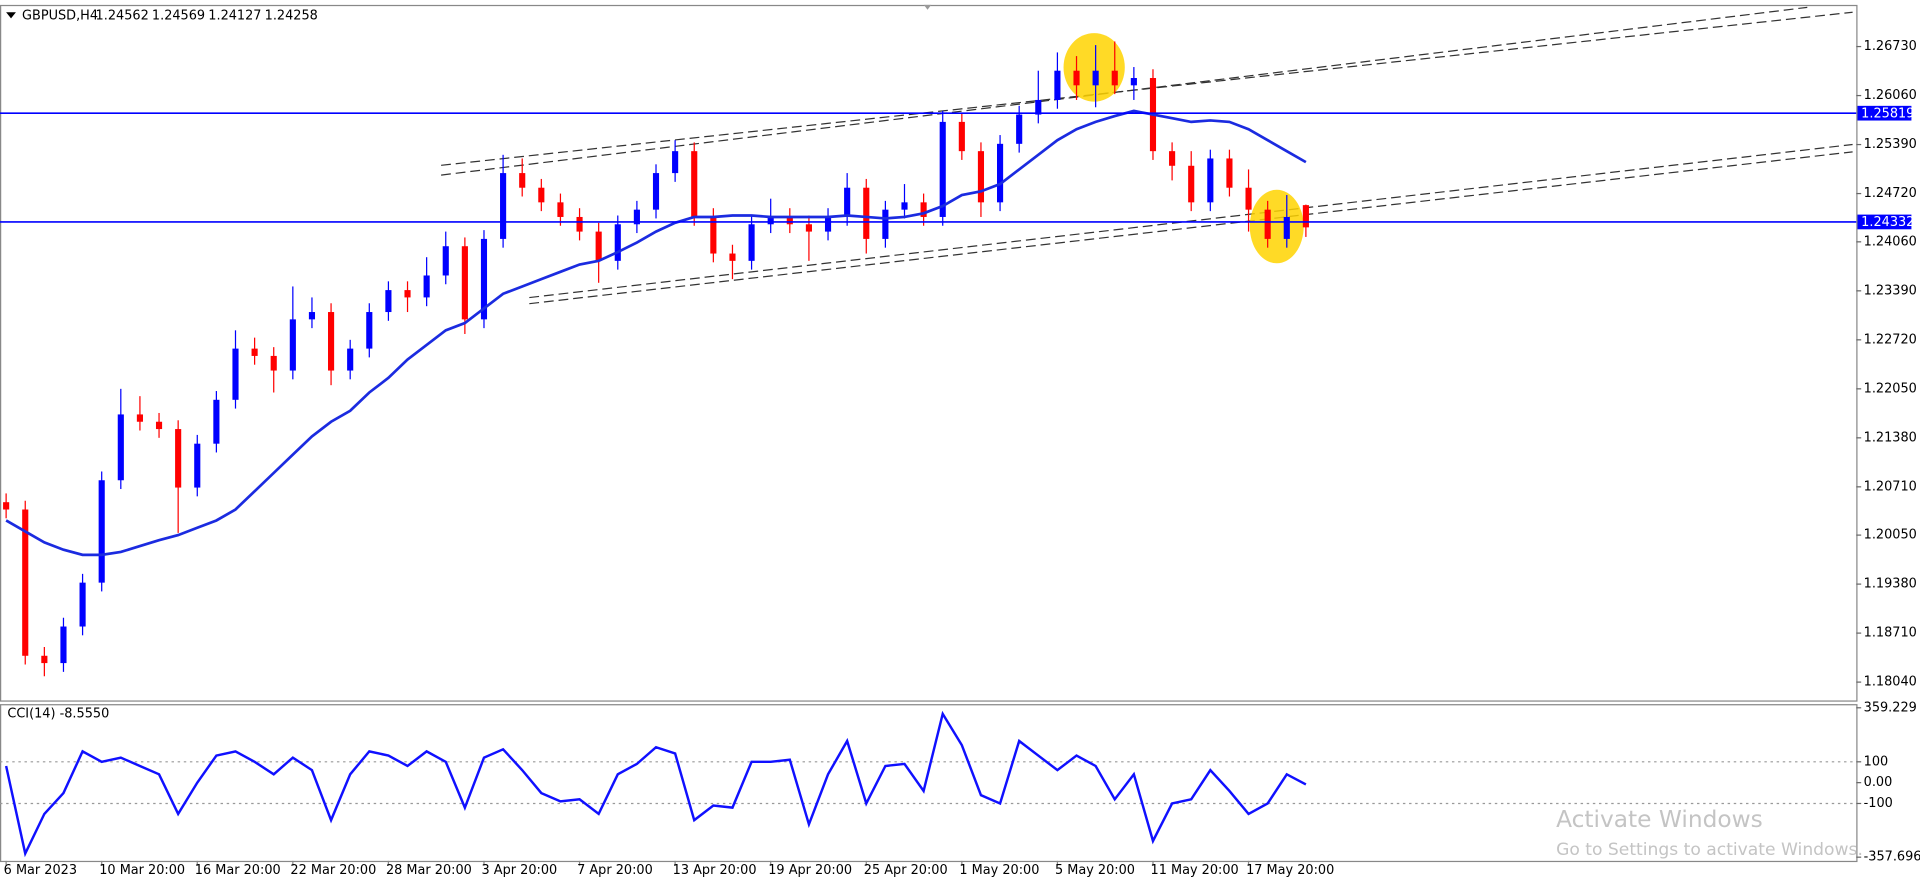 Image resolution: width=1920 pixels, height=878 pixels. I want to click on cci-line, so click(655, 784).